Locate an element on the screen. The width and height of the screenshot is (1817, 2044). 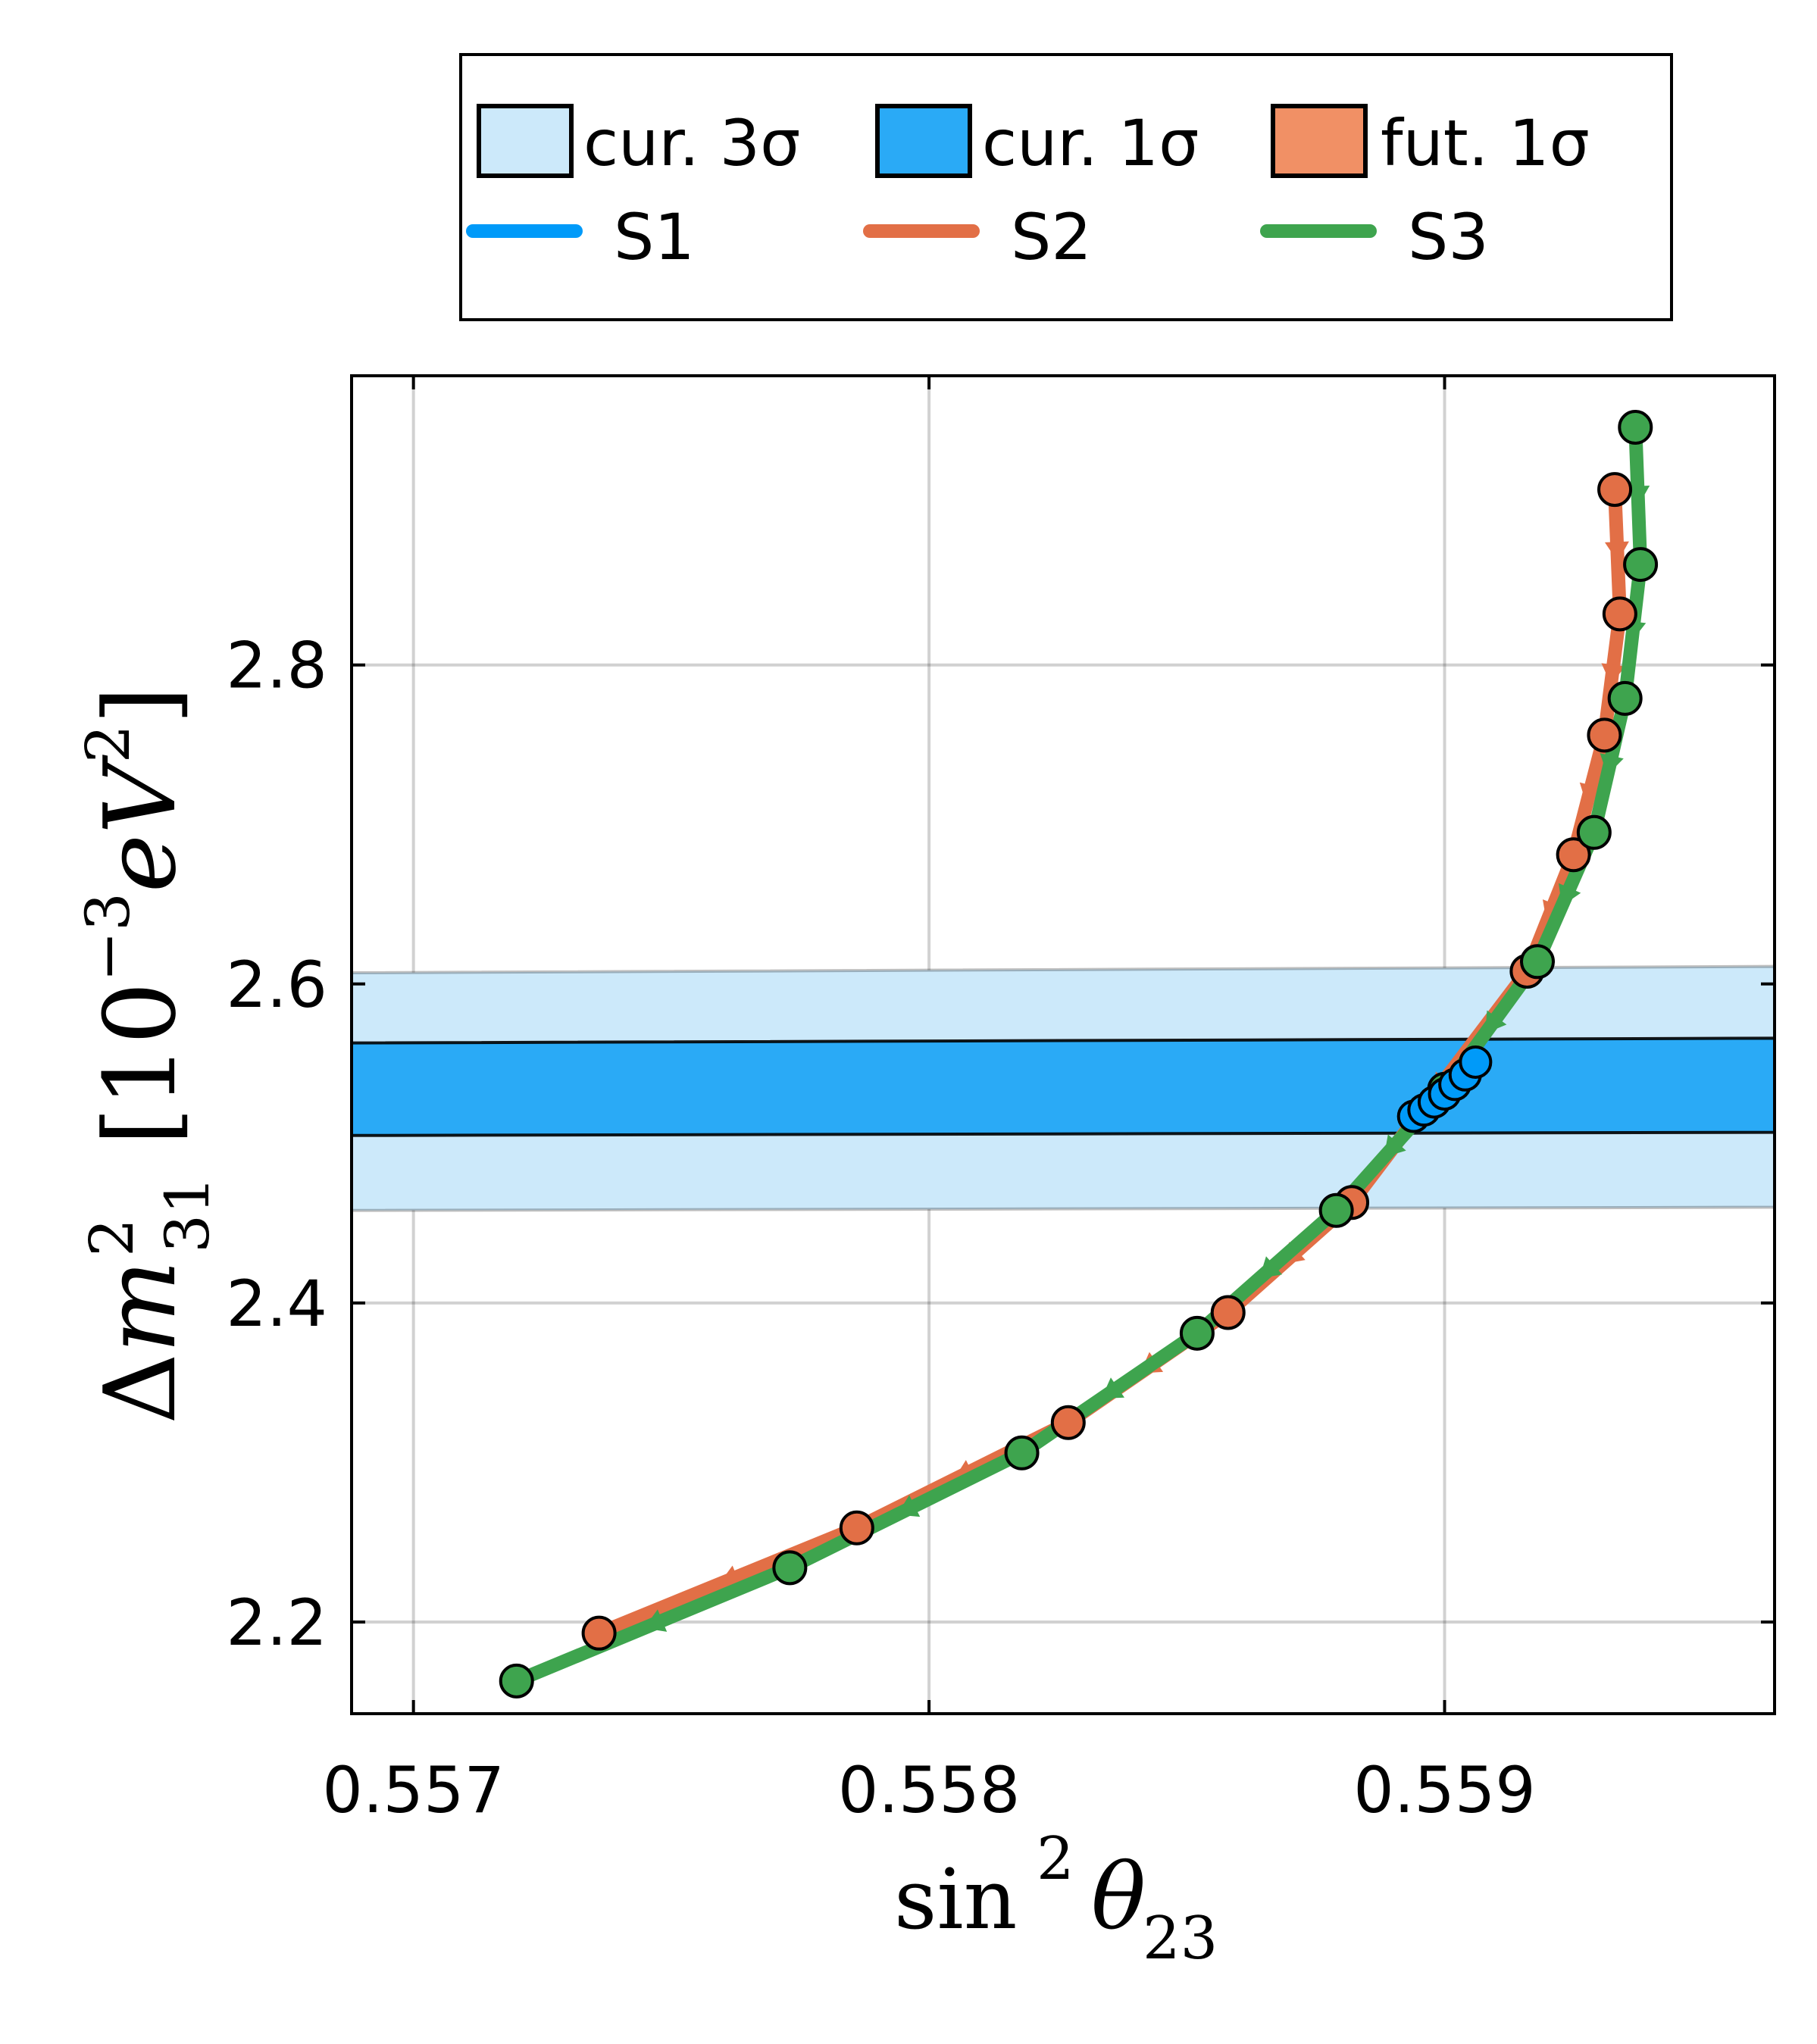
y-label-sup: 2 is located at coordinates (112, 1237).